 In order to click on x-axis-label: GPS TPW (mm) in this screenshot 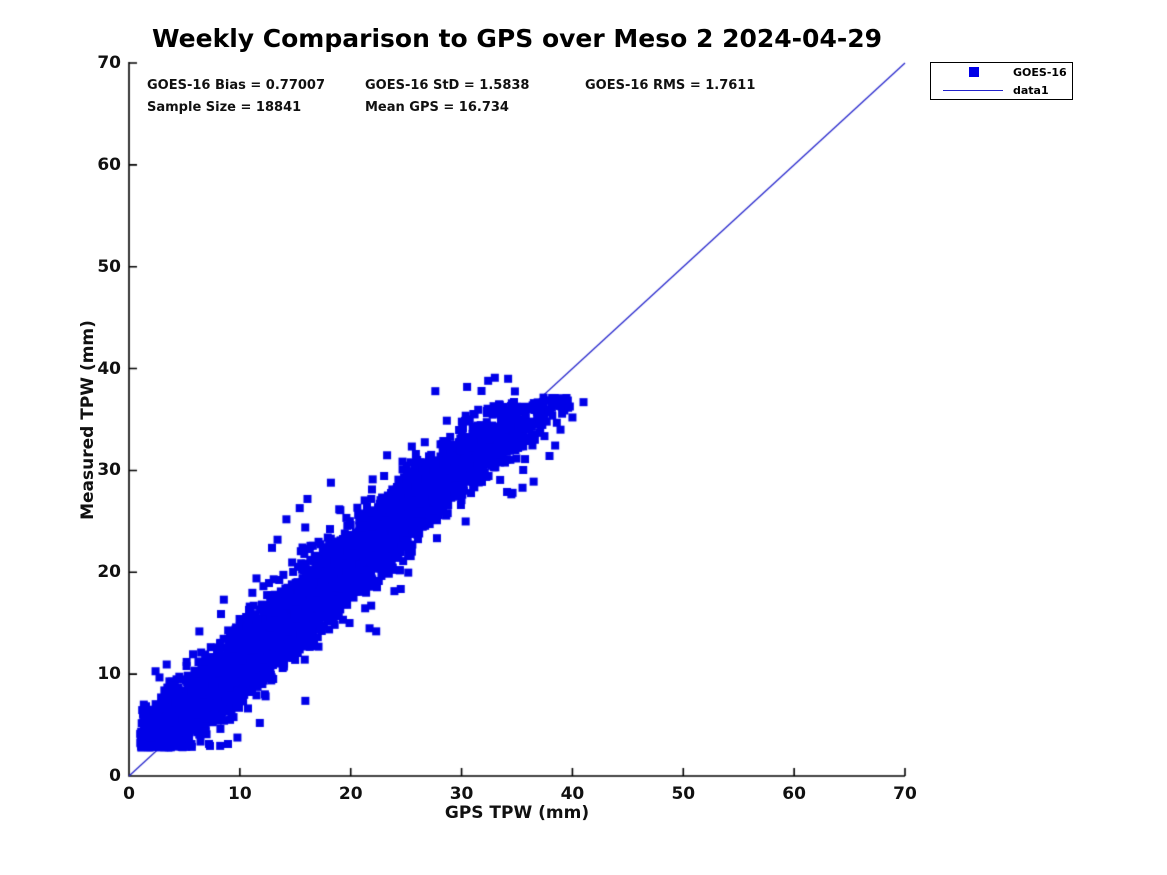, I will do `click(517, 813)`.